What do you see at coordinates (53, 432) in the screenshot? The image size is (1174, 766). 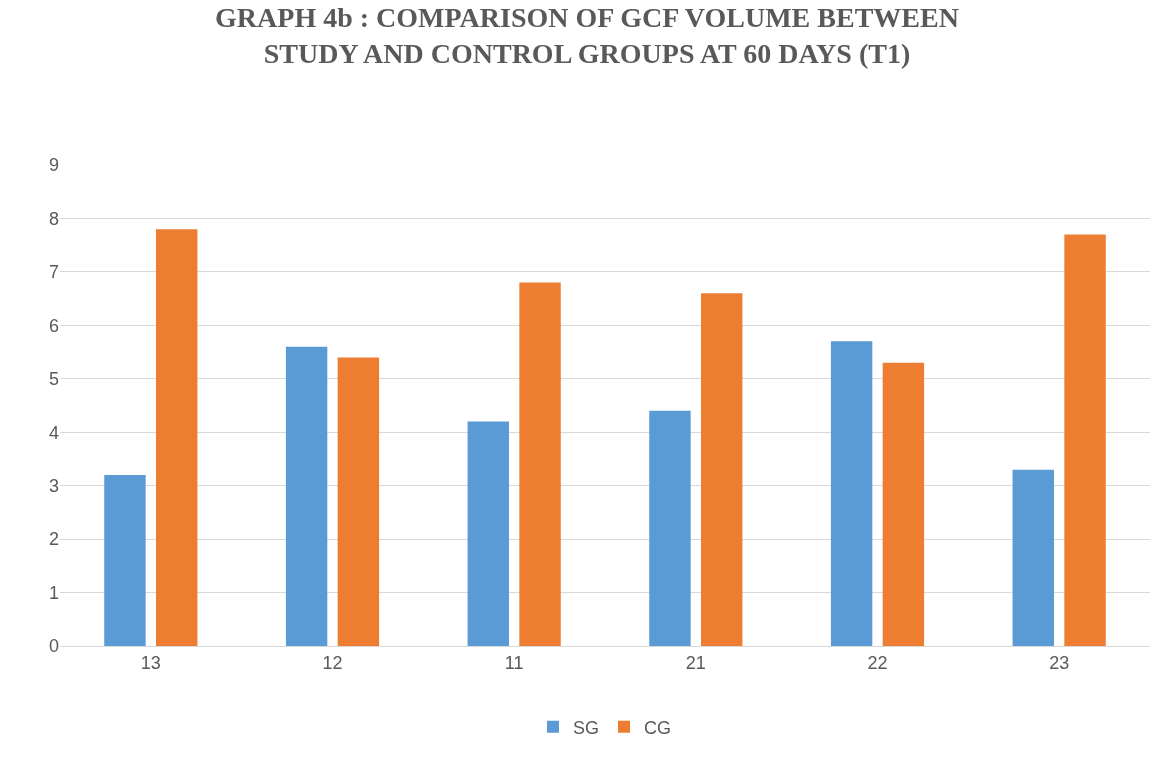 I see `y-tick-label: 4` at bounding box center [53, 432].